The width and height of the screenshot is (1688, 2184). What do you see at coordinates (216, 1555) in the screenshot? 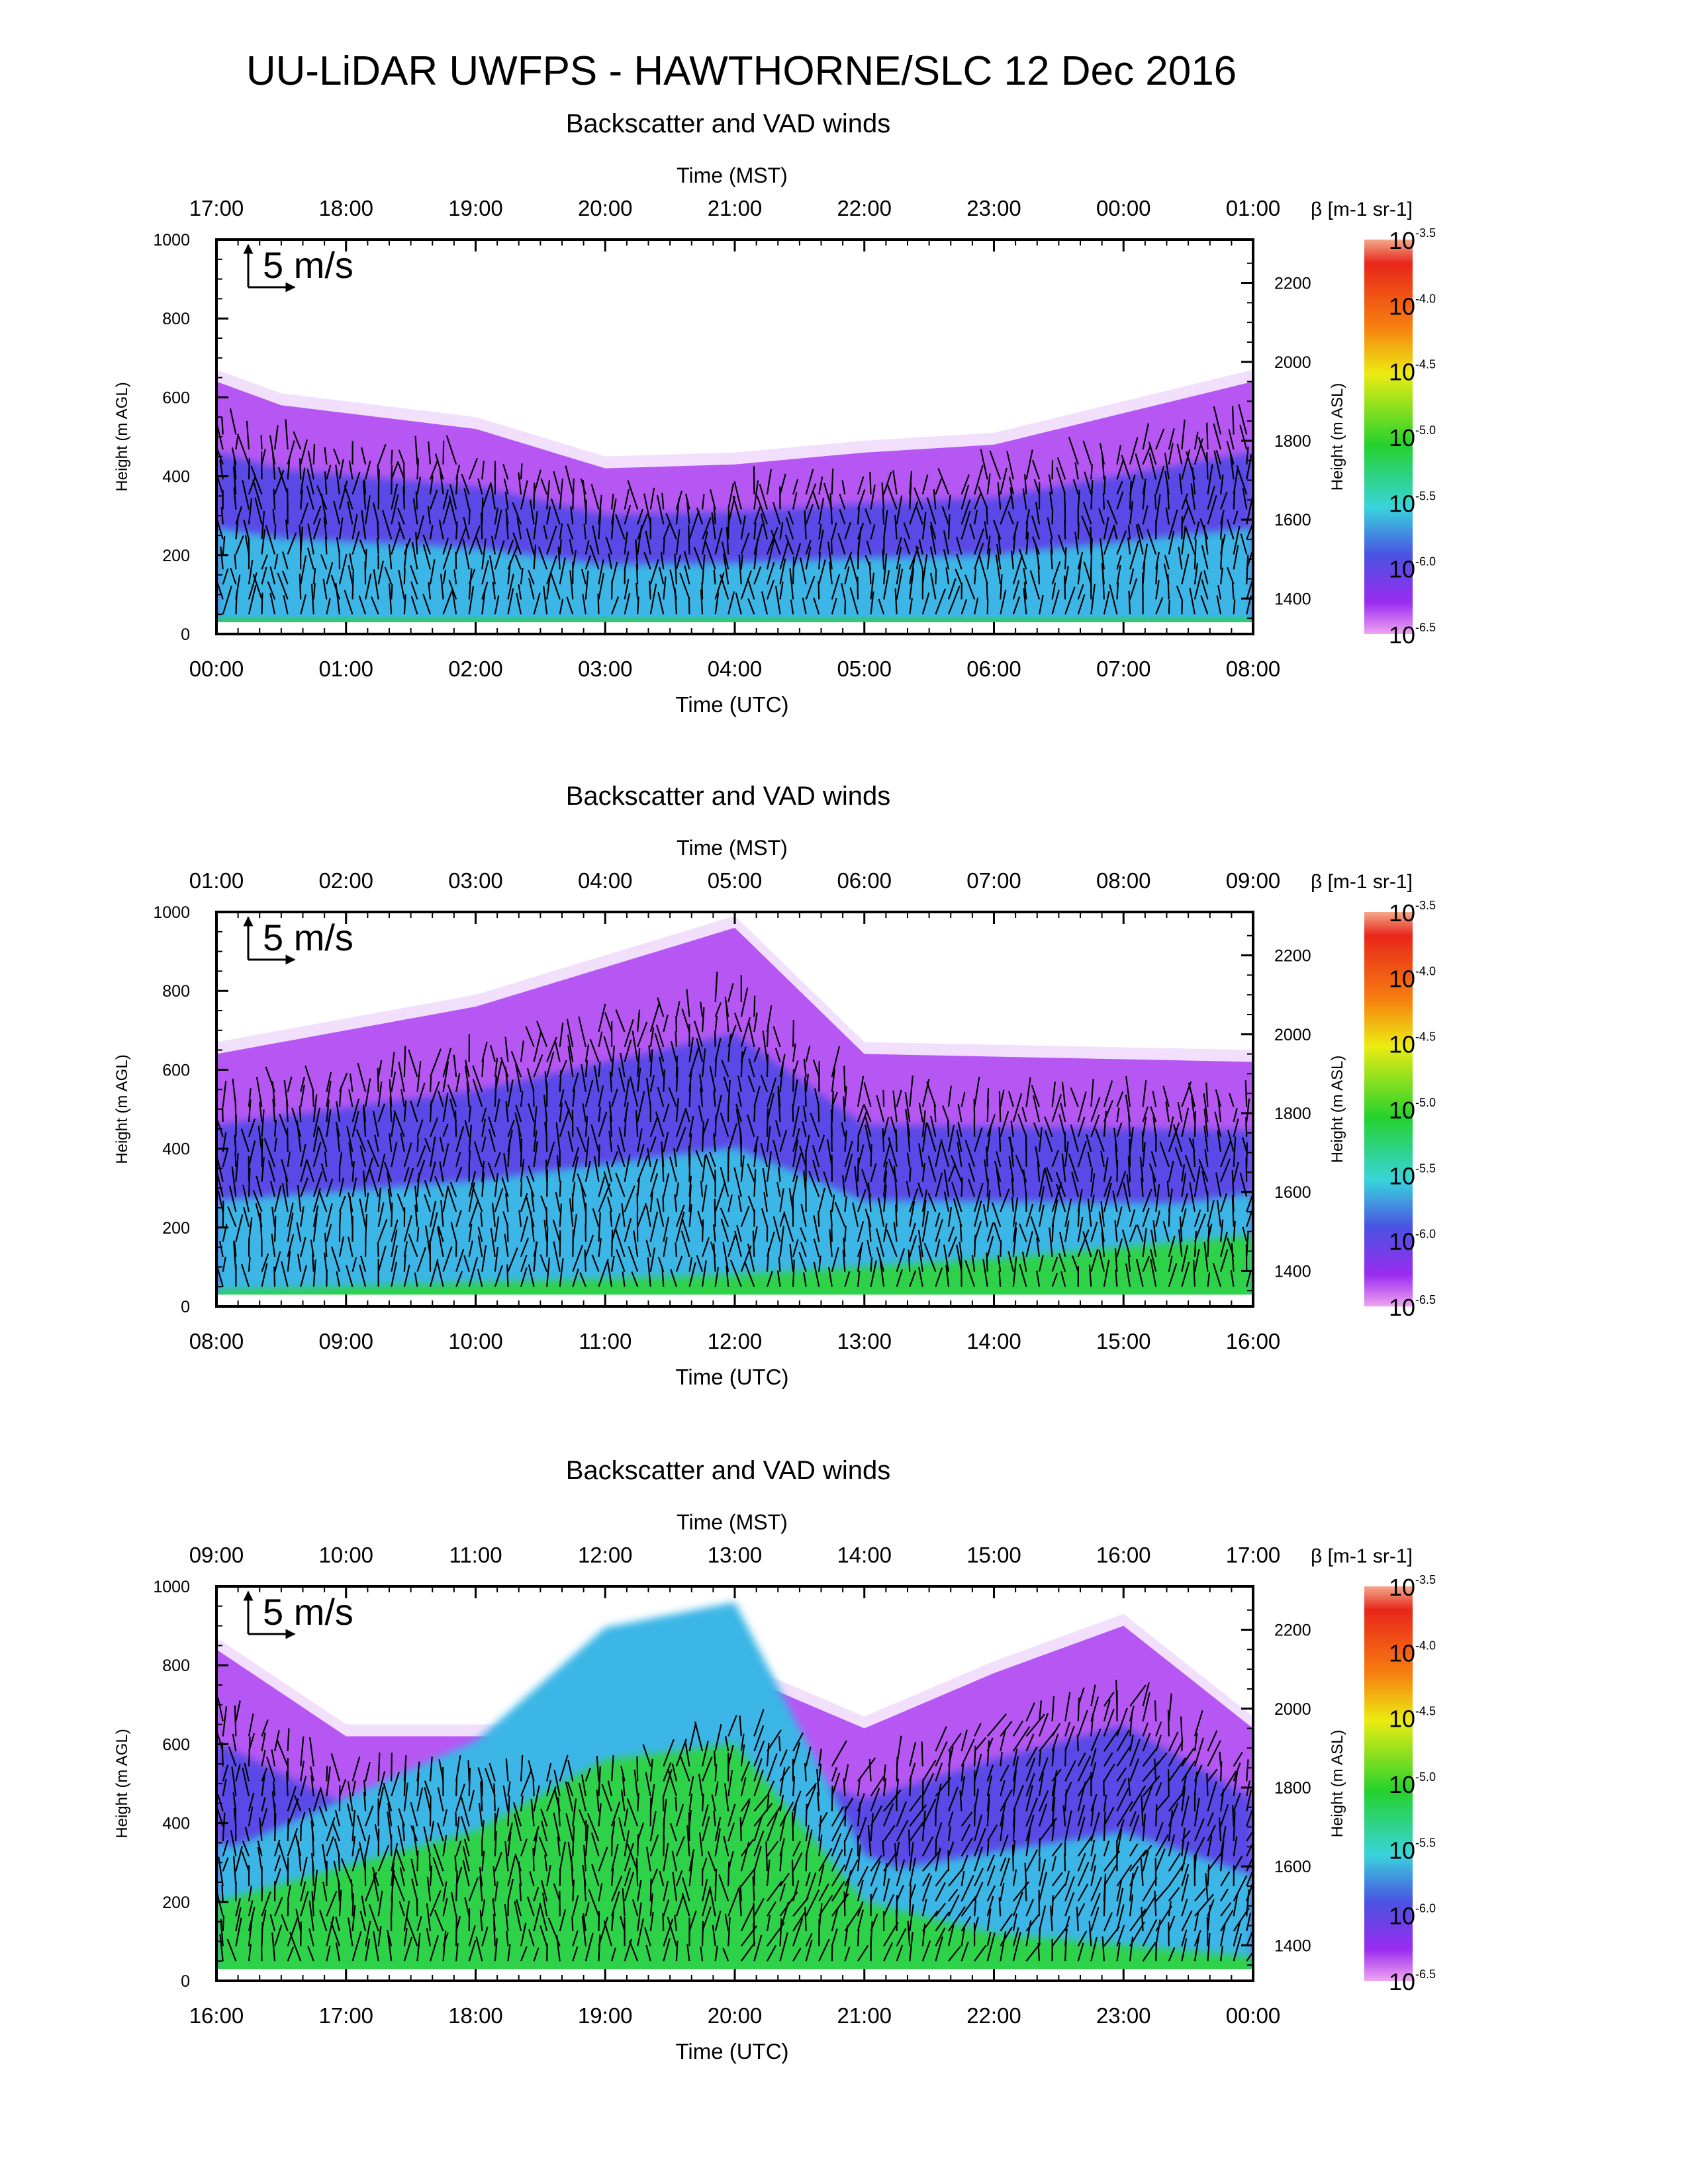
I see `x2-tick-label: 09:00` at bounding box center [216, 1555].